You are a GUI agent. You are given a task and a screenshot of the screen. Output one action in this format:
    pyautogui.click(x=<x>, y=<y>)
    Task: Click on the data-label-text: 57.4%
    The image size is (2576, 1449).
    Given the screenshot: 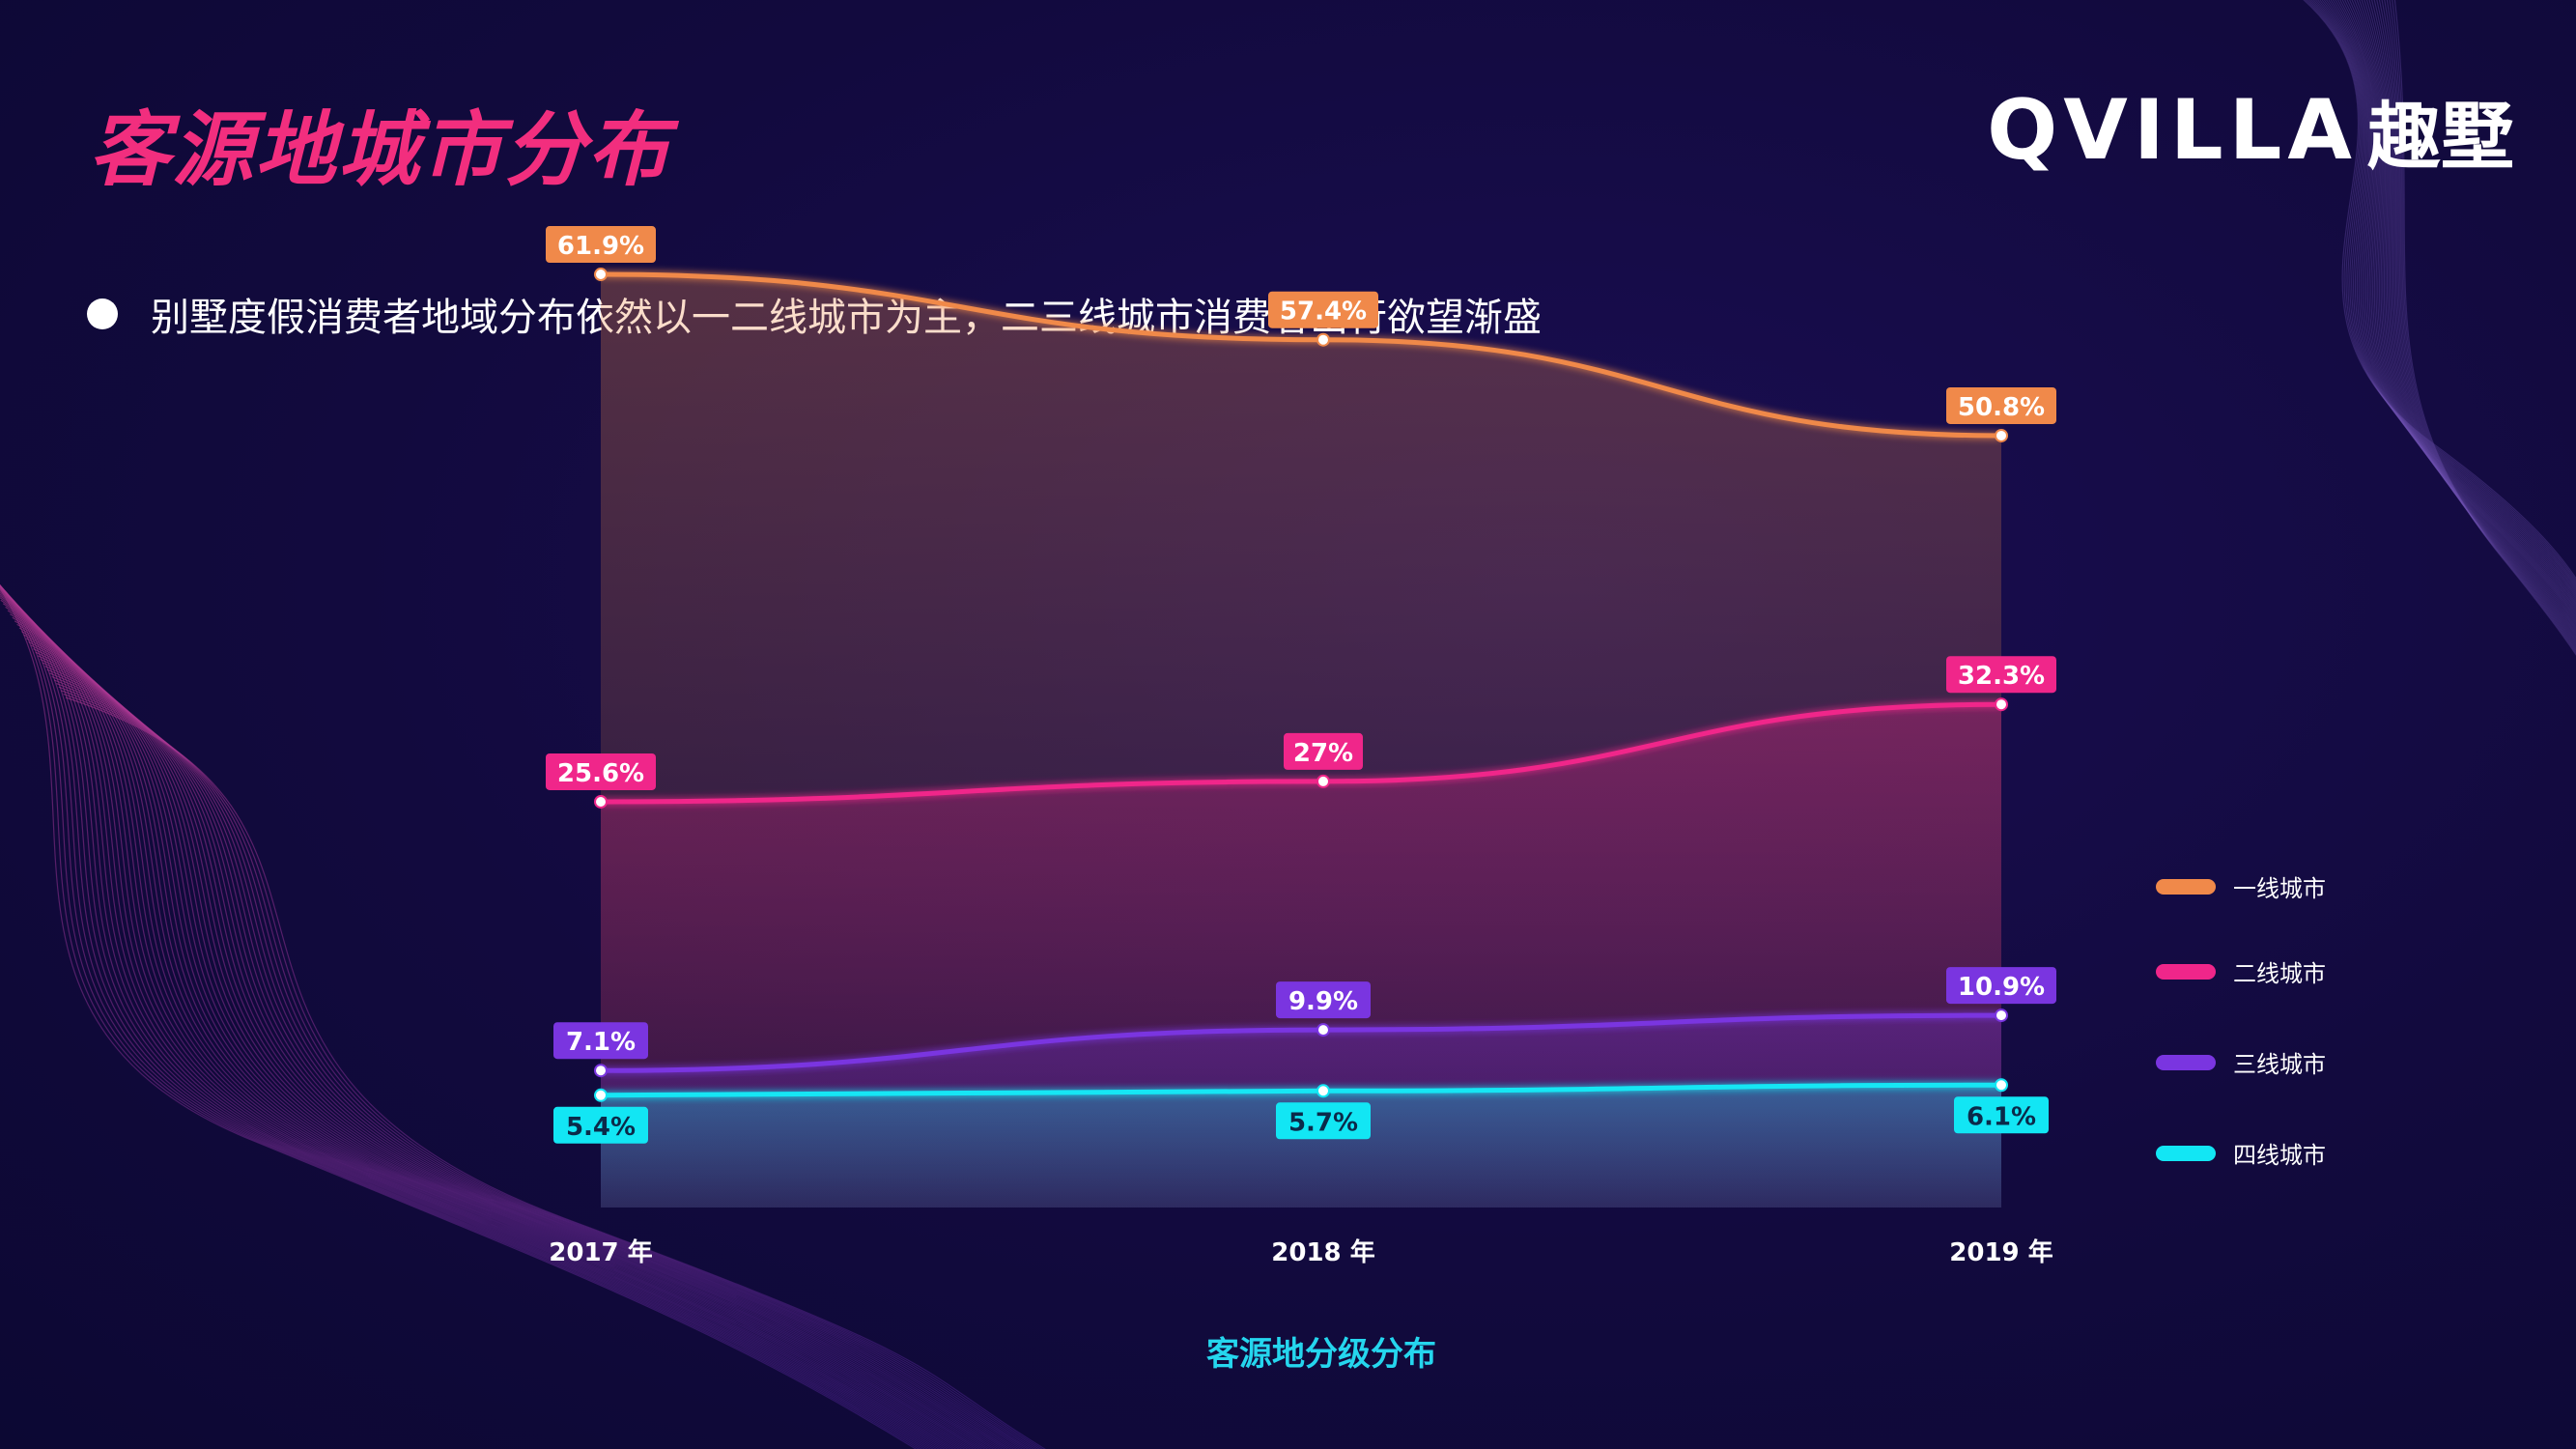 What is the action you would take?
    pyautogui.click(x=1323, y=312)
    